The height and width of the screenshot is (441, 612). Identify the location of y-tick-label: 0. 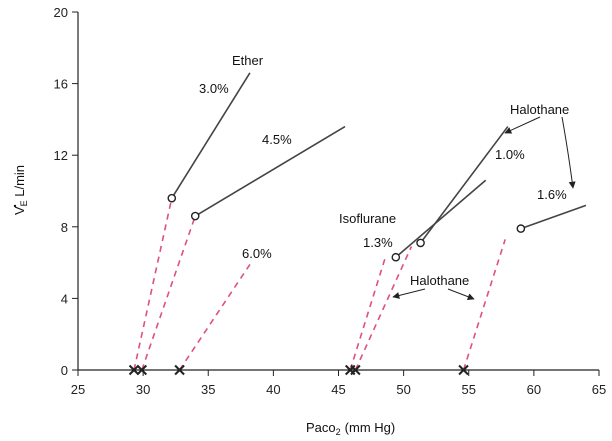
(64, 370).